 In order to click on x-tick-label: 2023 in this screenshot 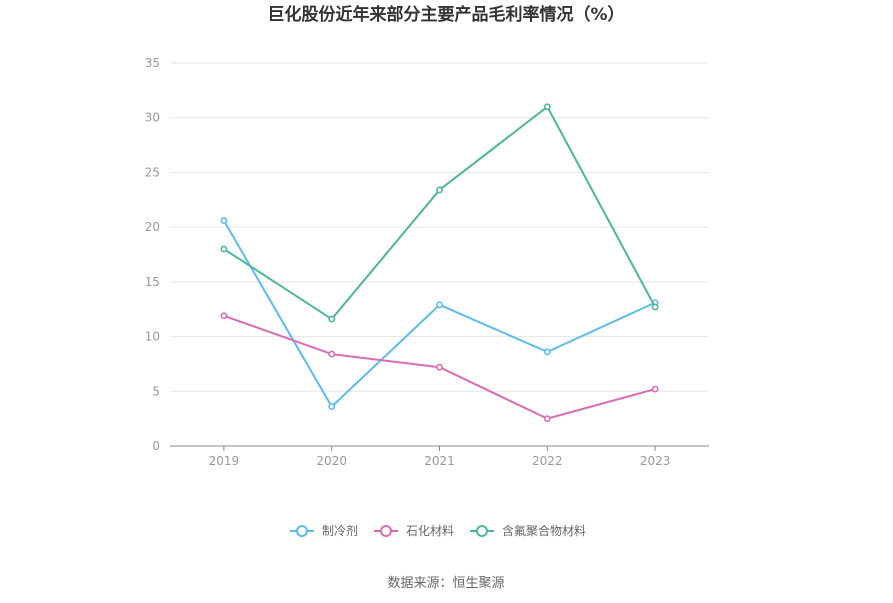, I will do `click(655, 461)`.